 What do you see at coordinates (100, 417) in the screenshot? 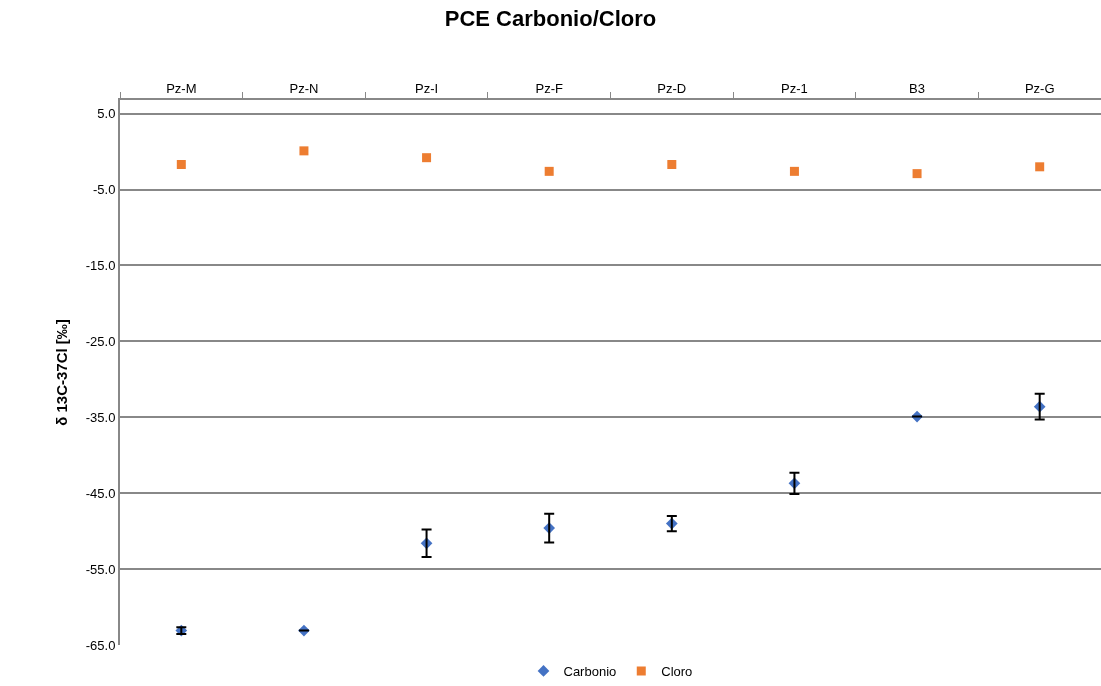
I see `y-tick-label: -35.0` at bounding box center [100, 417].